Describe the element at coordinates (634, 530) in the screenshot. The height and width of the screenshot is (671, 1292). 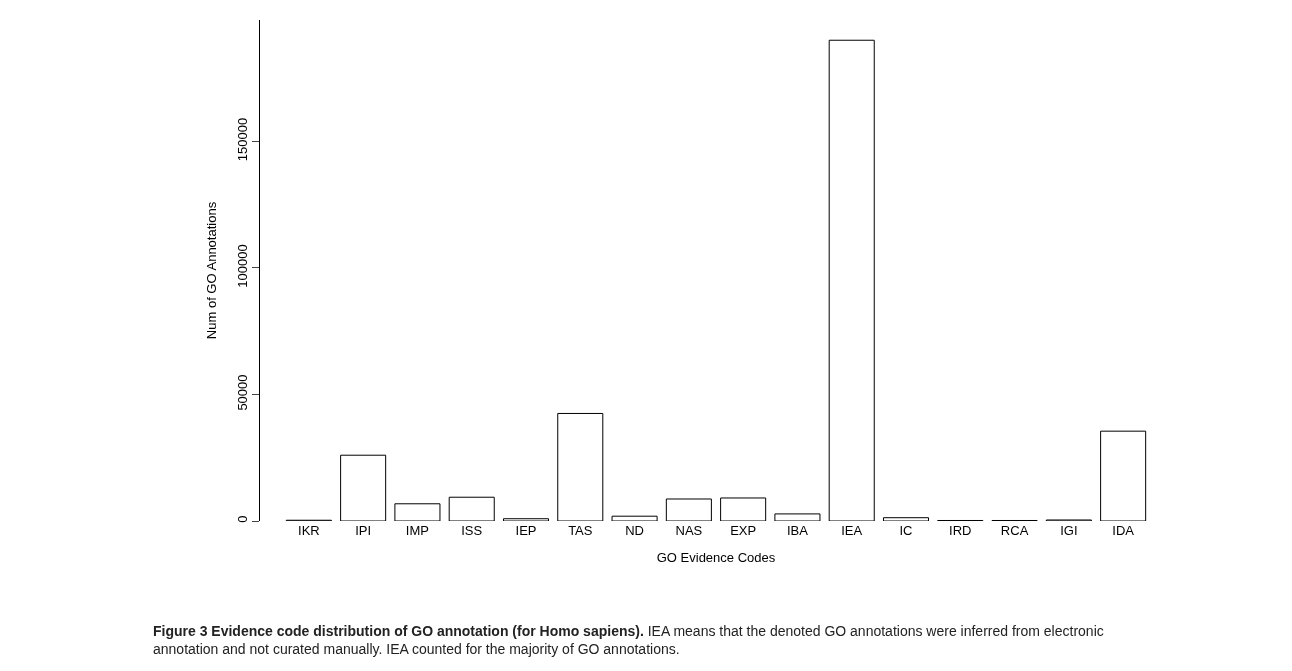
I see `x-tick-label: ND` at that location.